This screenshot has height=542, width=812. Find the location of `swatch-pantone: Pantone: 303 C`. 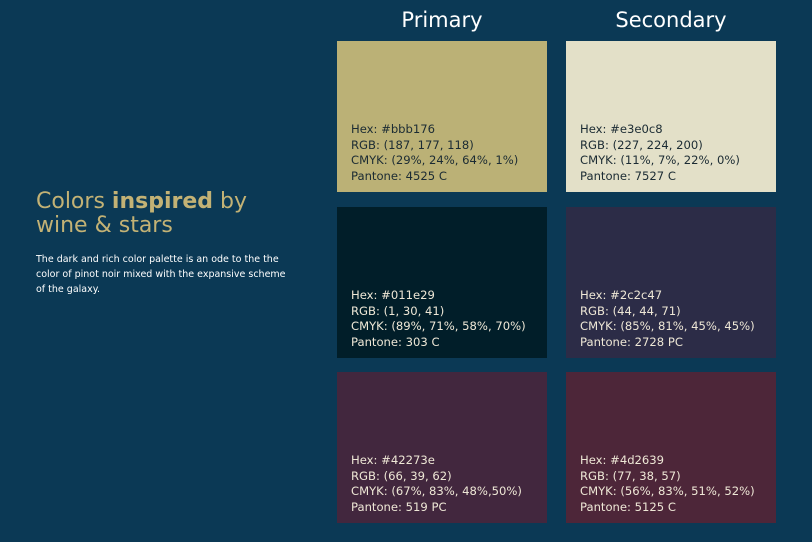

swatch-pantone: Pantone: 303 C is located at coordinates (395, 341).